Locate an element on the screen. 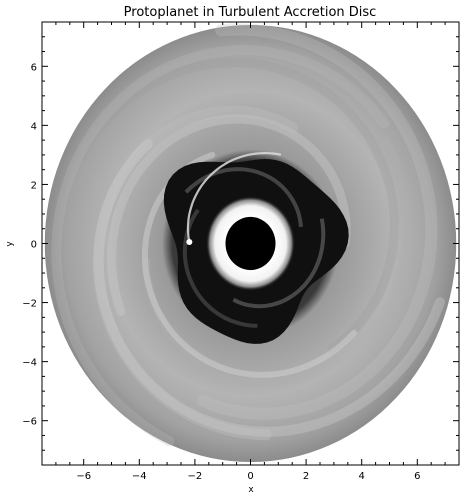 This screenshot has height=495, width=460. gap-wisp is located at coordinates (279, 263).